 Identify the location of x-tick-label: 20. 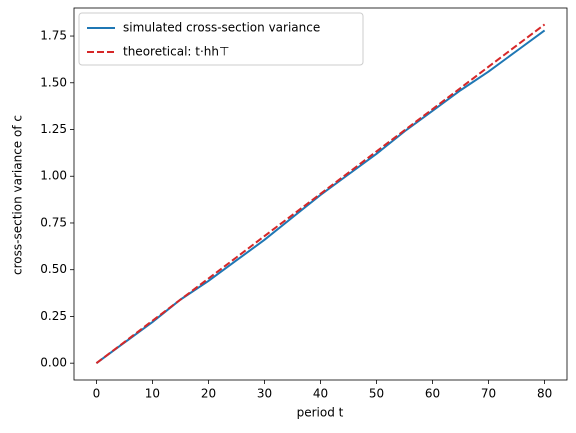
(208, 394).